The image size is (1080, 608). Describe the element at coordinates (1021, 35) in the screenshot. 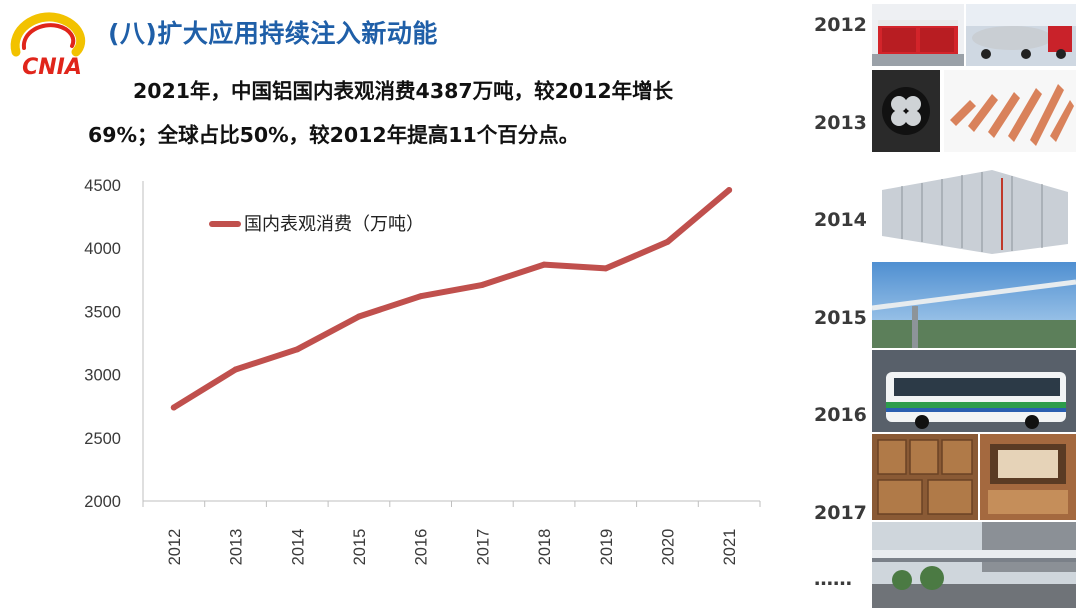

I see `photo-tanker-truck-2012` at that location.